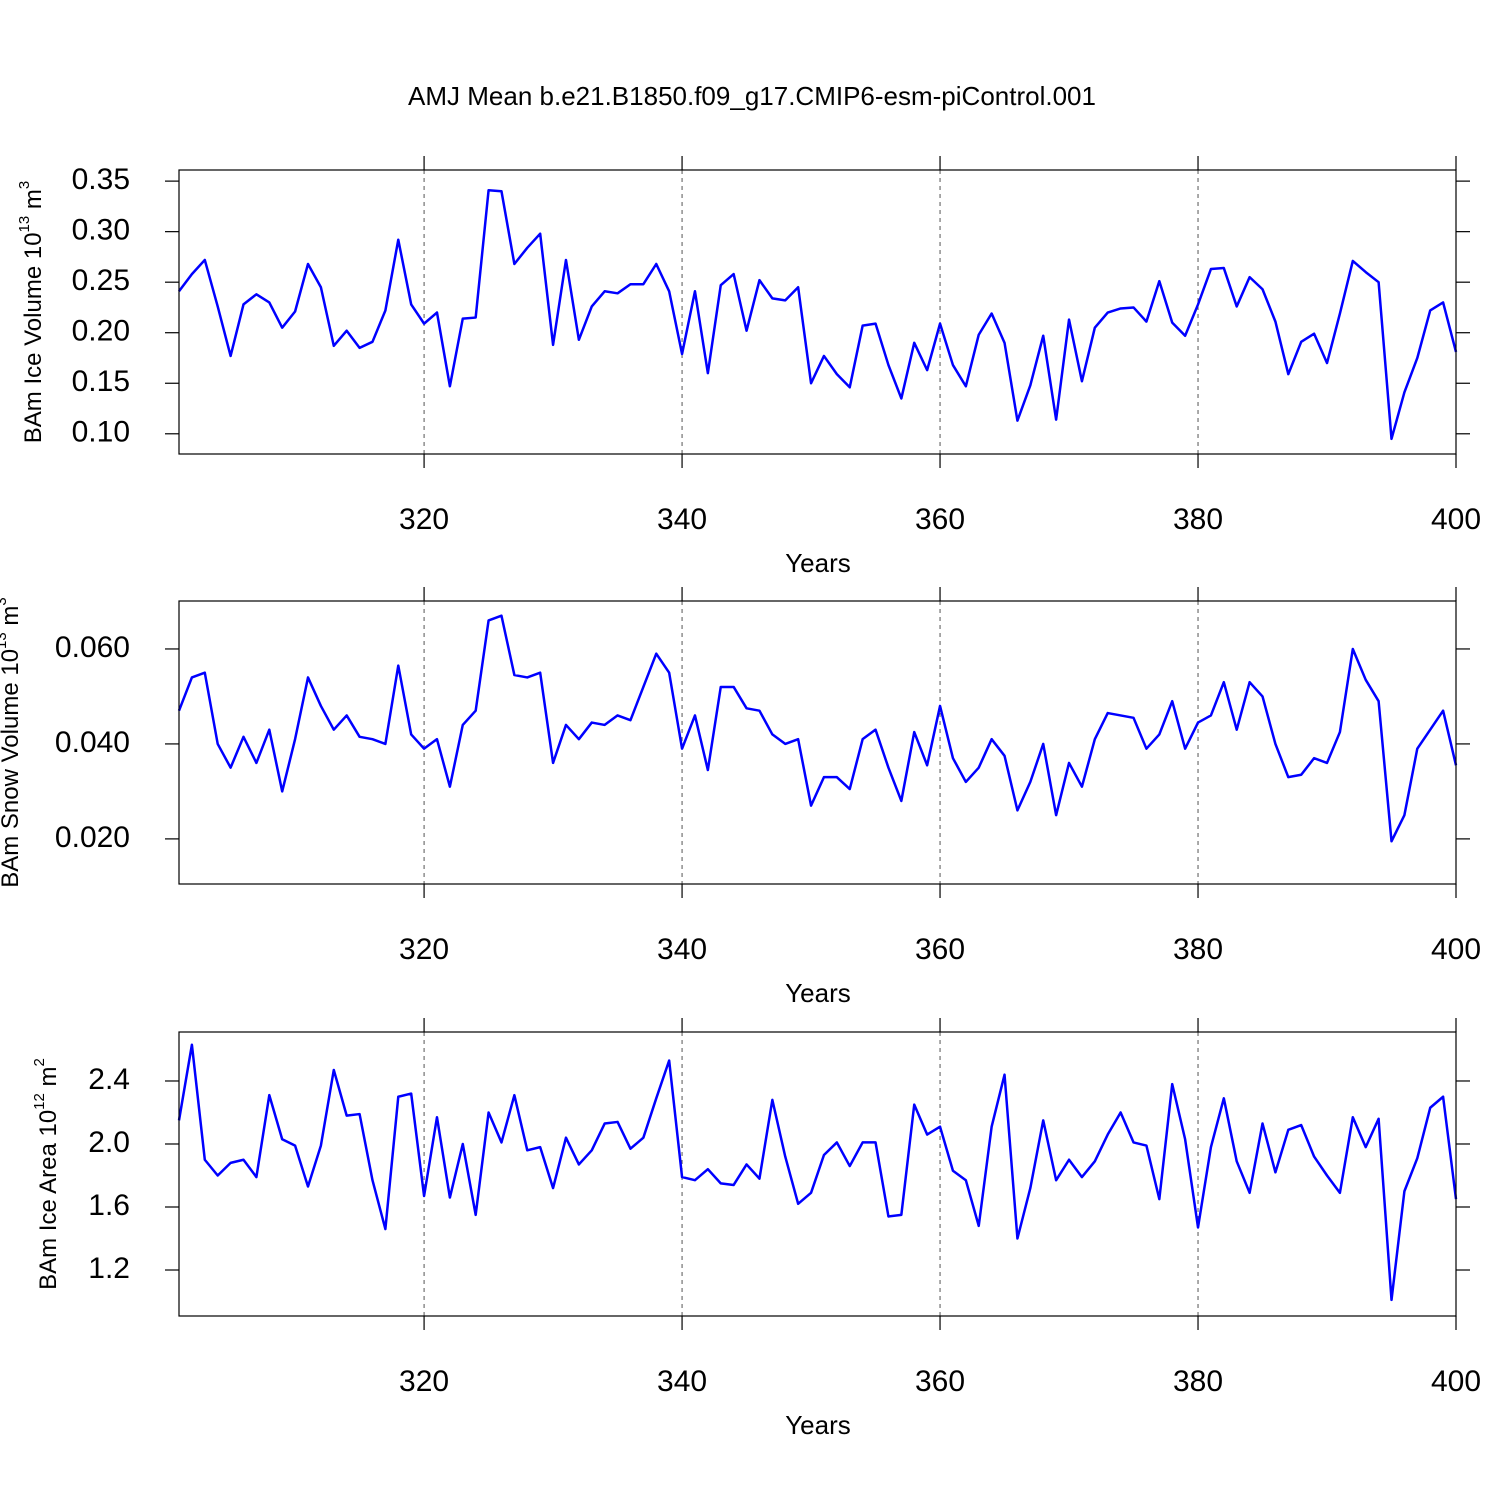  I want to click on y-tick-label: 0.15, so click(101, 381).